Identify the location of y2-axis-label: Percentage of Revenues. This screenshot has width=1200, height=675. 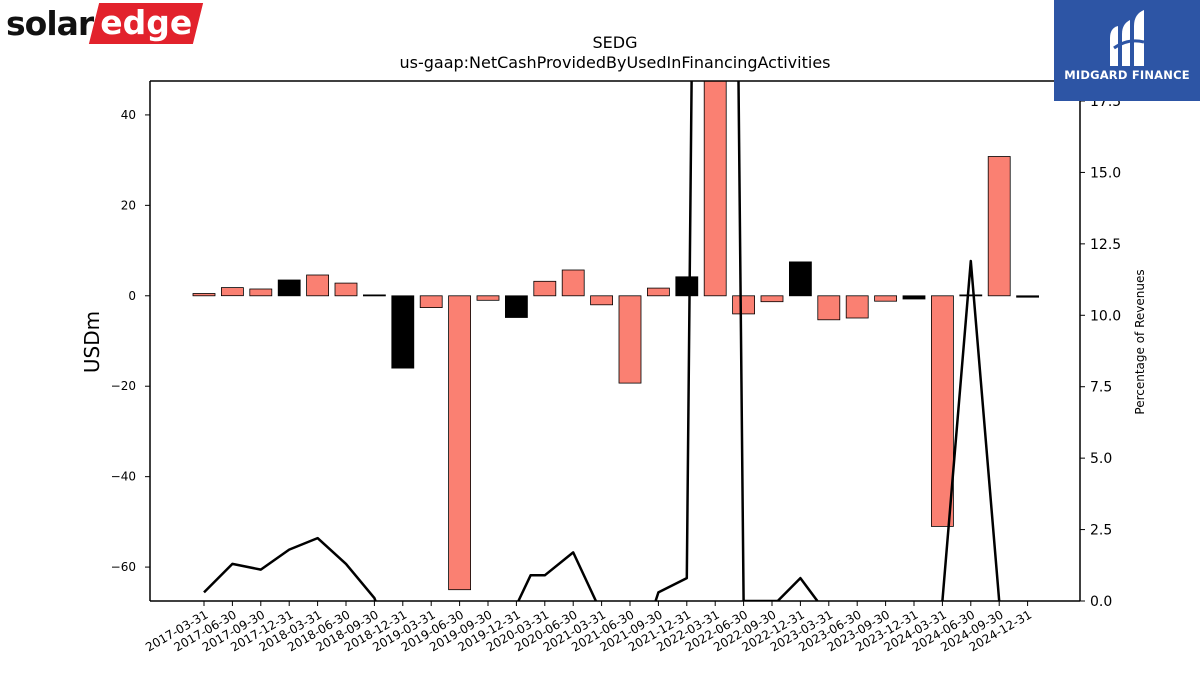
(1140, 341).